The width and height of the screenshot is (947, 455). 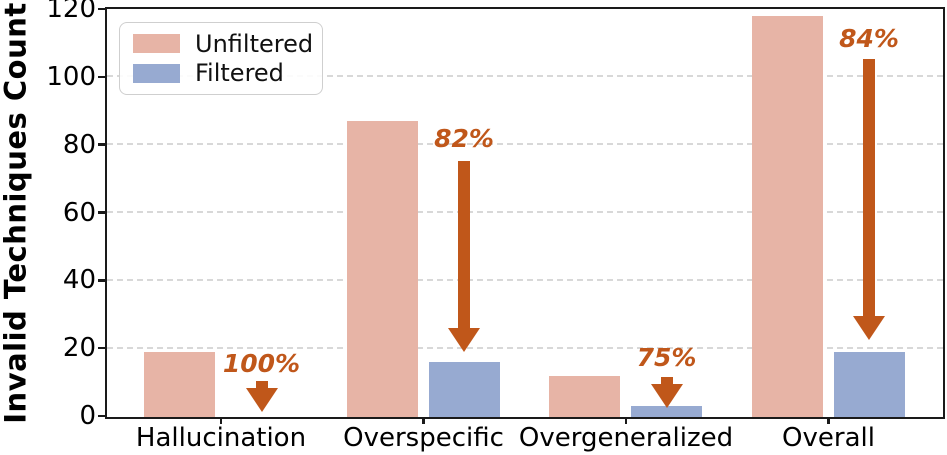 I want to click on y-tick-label: 40, so click(x=79, y=280).